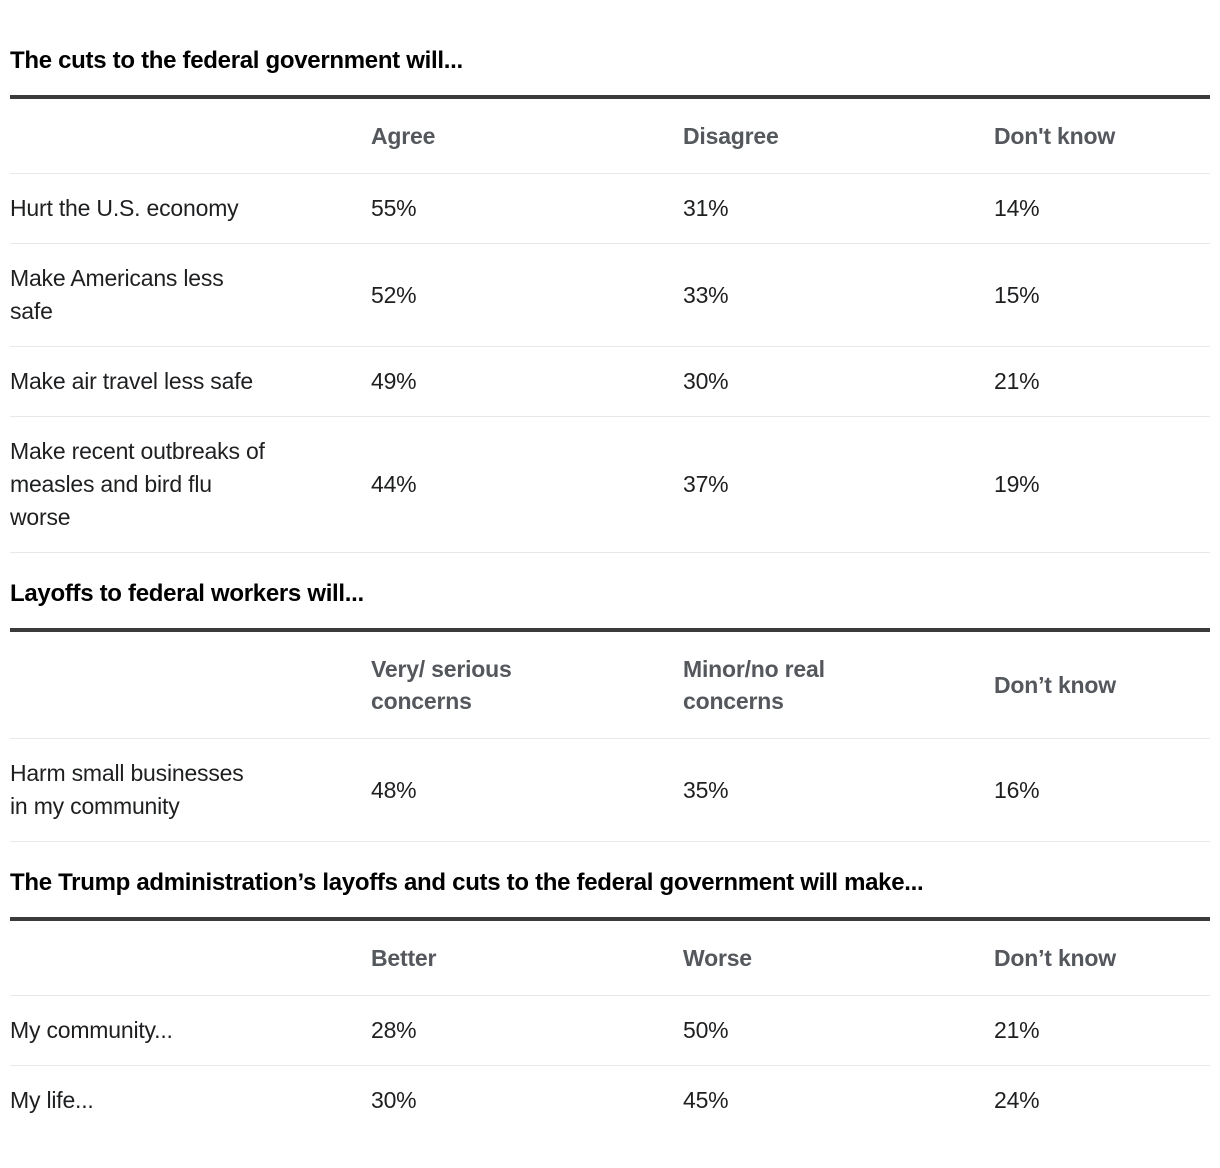 This screenshot has height=1168, width=1220. What do you see at coordinates (403, 136) in the screenshot?
I see `column-header-label: Agree` at bounding box center [403, 136].